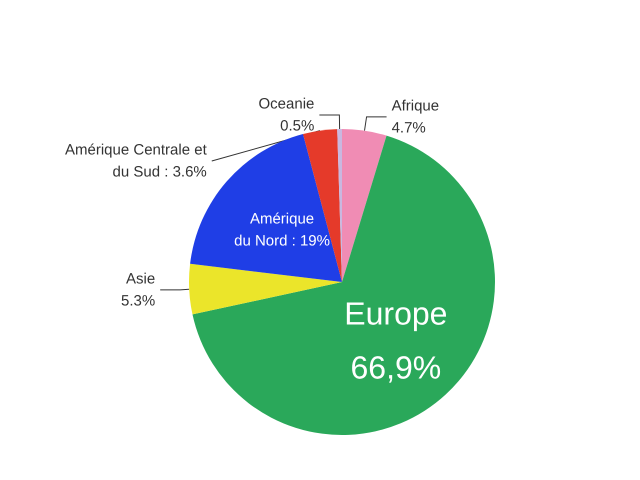  Describe the element at coordinates (416, 105) in the screenshot. I see `slice-label: Afrique` at that location.